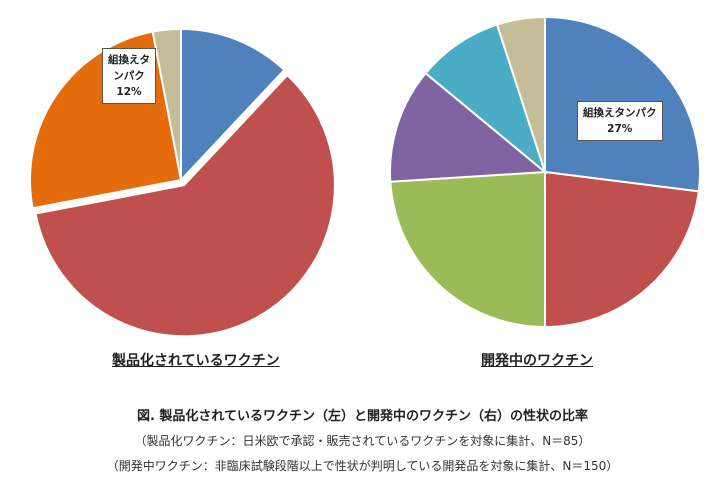 This screenshot has height=484, width=725. I want to click on left-chart-caption: 製品化されているワクチン, so click(196, 361).